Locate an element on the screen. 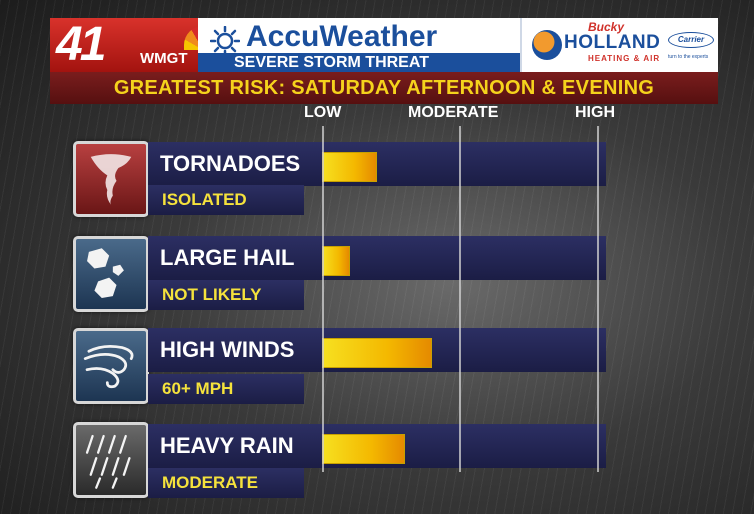  risk-track-large-hail is located at coordinates (464, 258).